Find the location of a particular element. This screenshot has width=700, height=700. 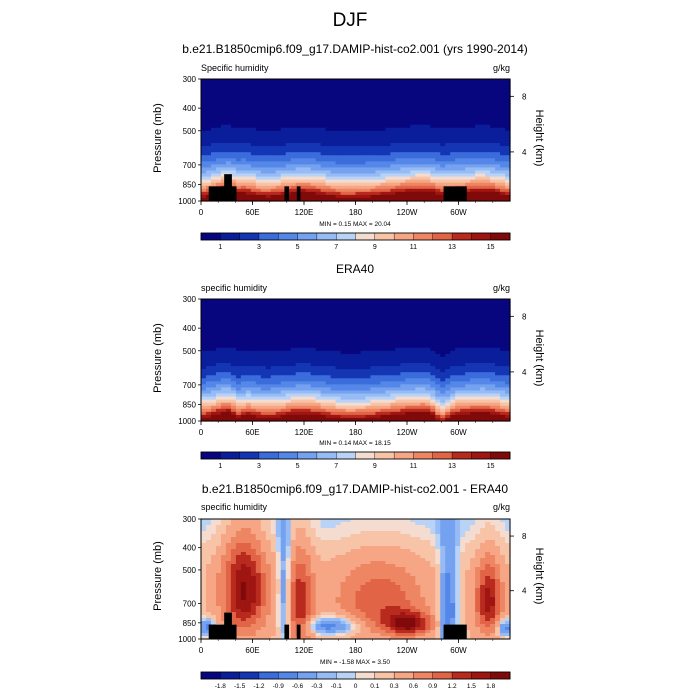

x-tick-label: 120E is located at coordinates (304, 212).